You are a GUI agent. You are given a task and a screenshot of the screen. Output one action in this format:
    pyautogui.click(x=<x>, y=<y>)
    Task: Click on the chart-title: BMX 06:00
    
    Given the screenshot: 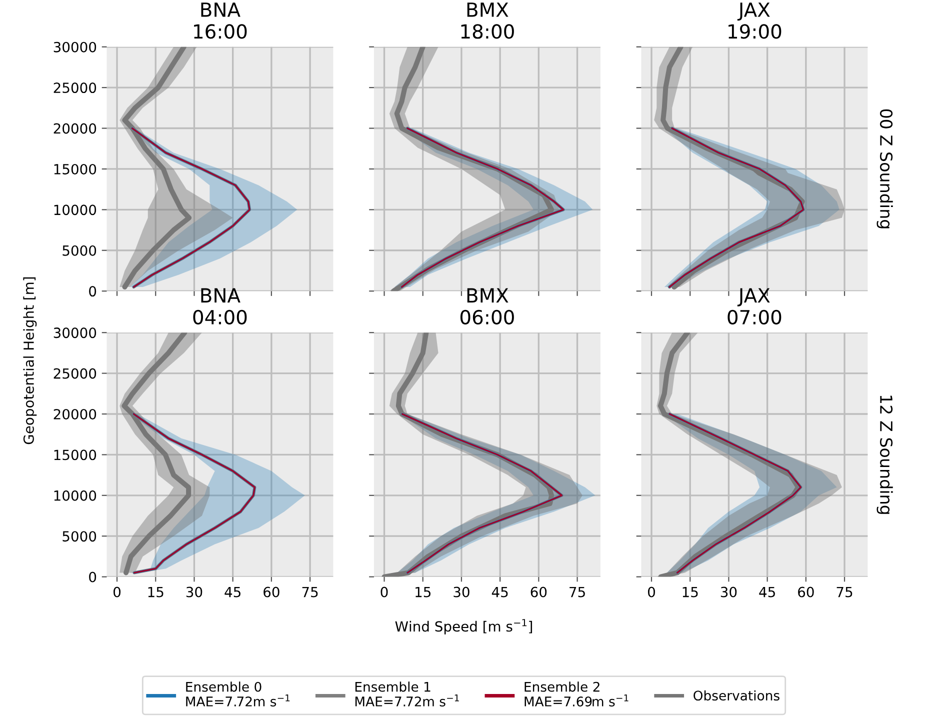 What is the action you would take?
    pyautogui.click(x=487, y=306)
    